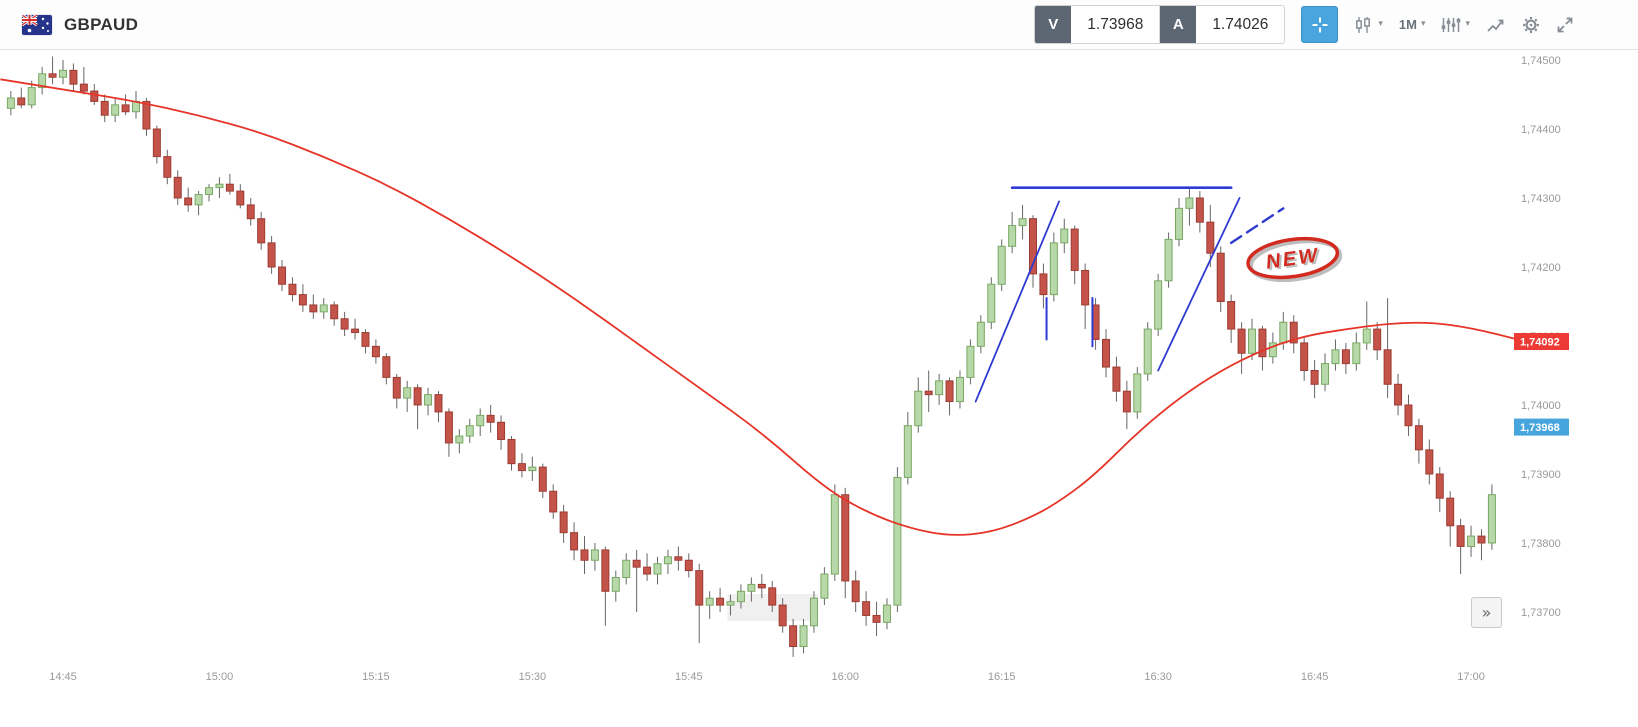 The height and width of the screenshot is (727, 1638). Describe the element at coordinates (1496, 25) in the screenshot. I see `trend-analysis-button` at that location.